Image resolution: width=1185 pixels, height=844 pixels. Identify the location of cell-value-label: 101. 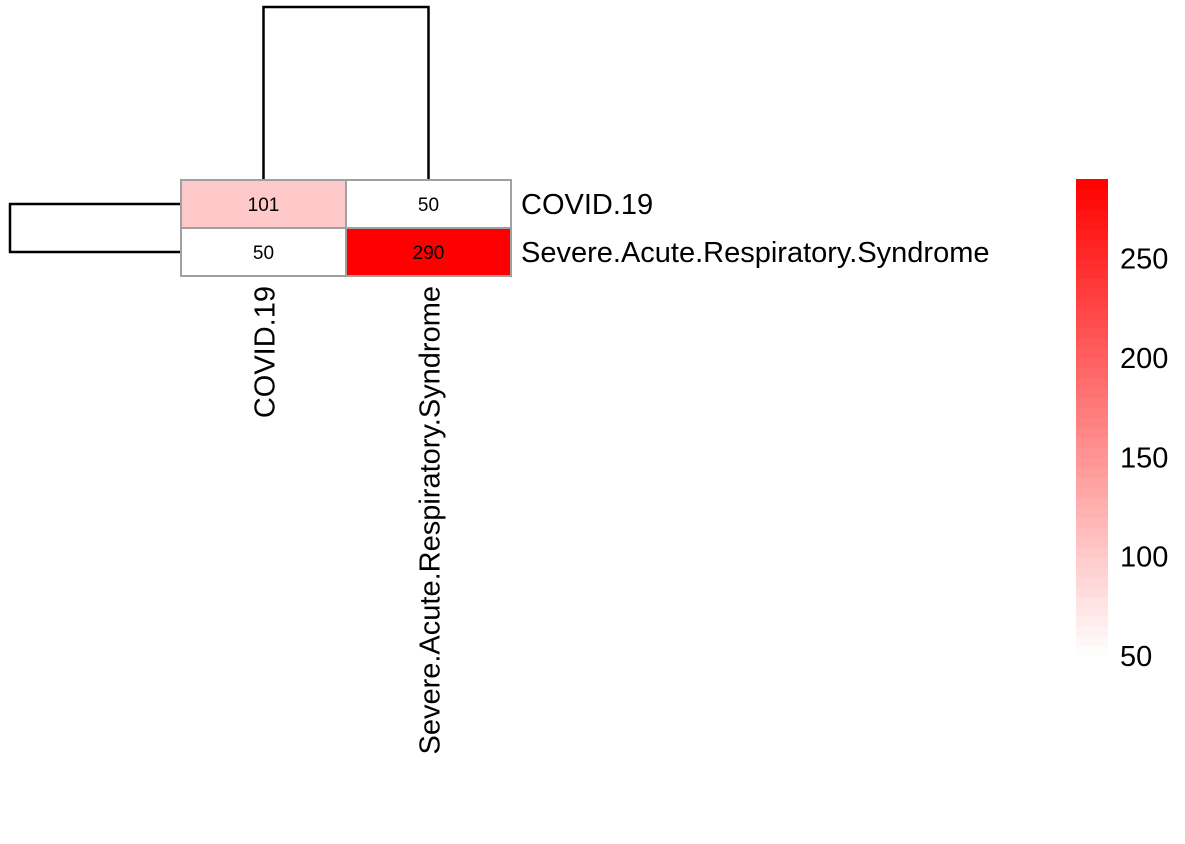
(264, 205).